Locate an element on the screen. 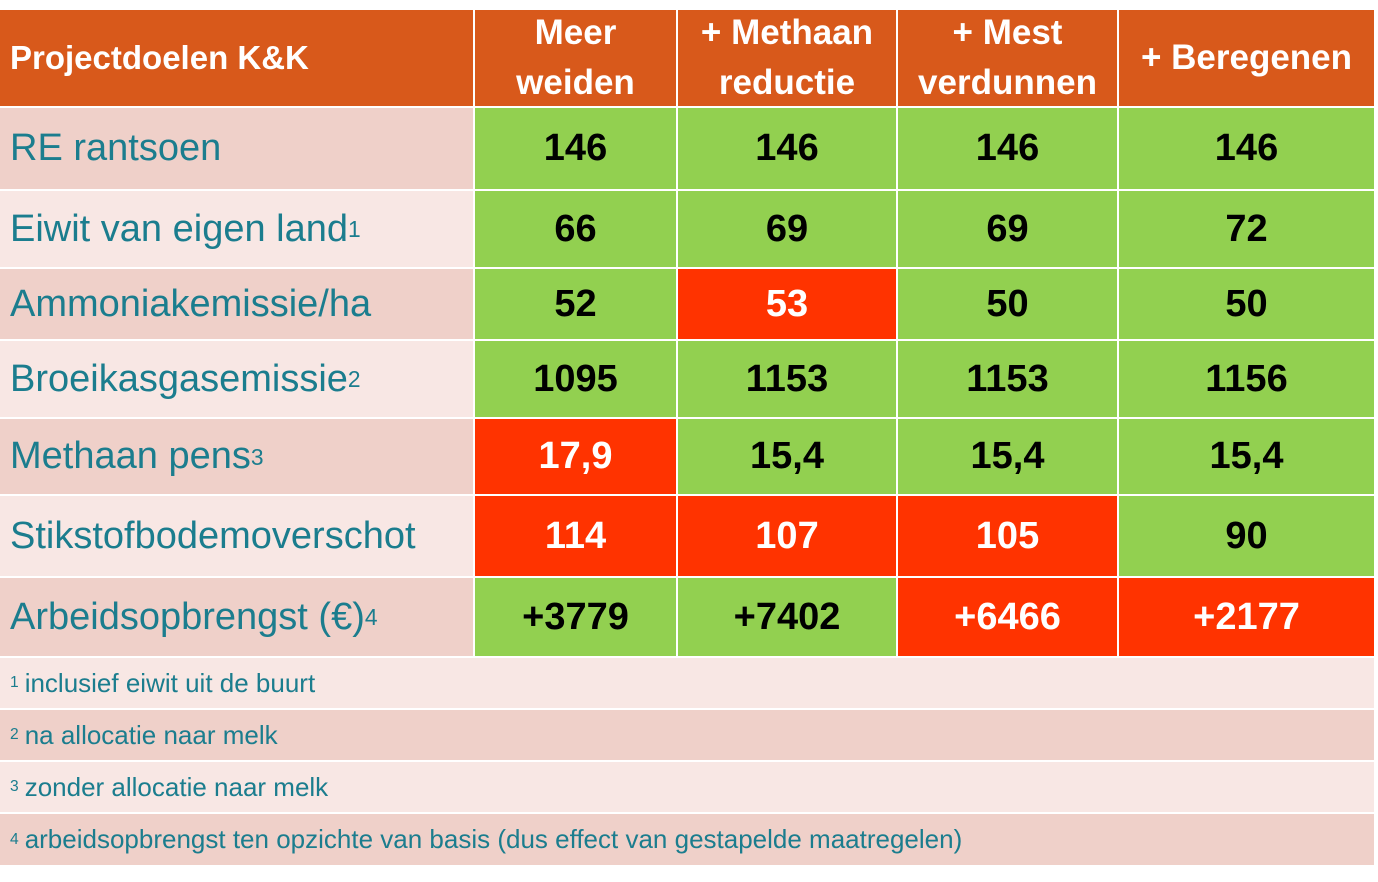 This screenshot has height=882, width=1378. row-label: Broeikasgasemissie 2 is located at coordinates (236, 379).